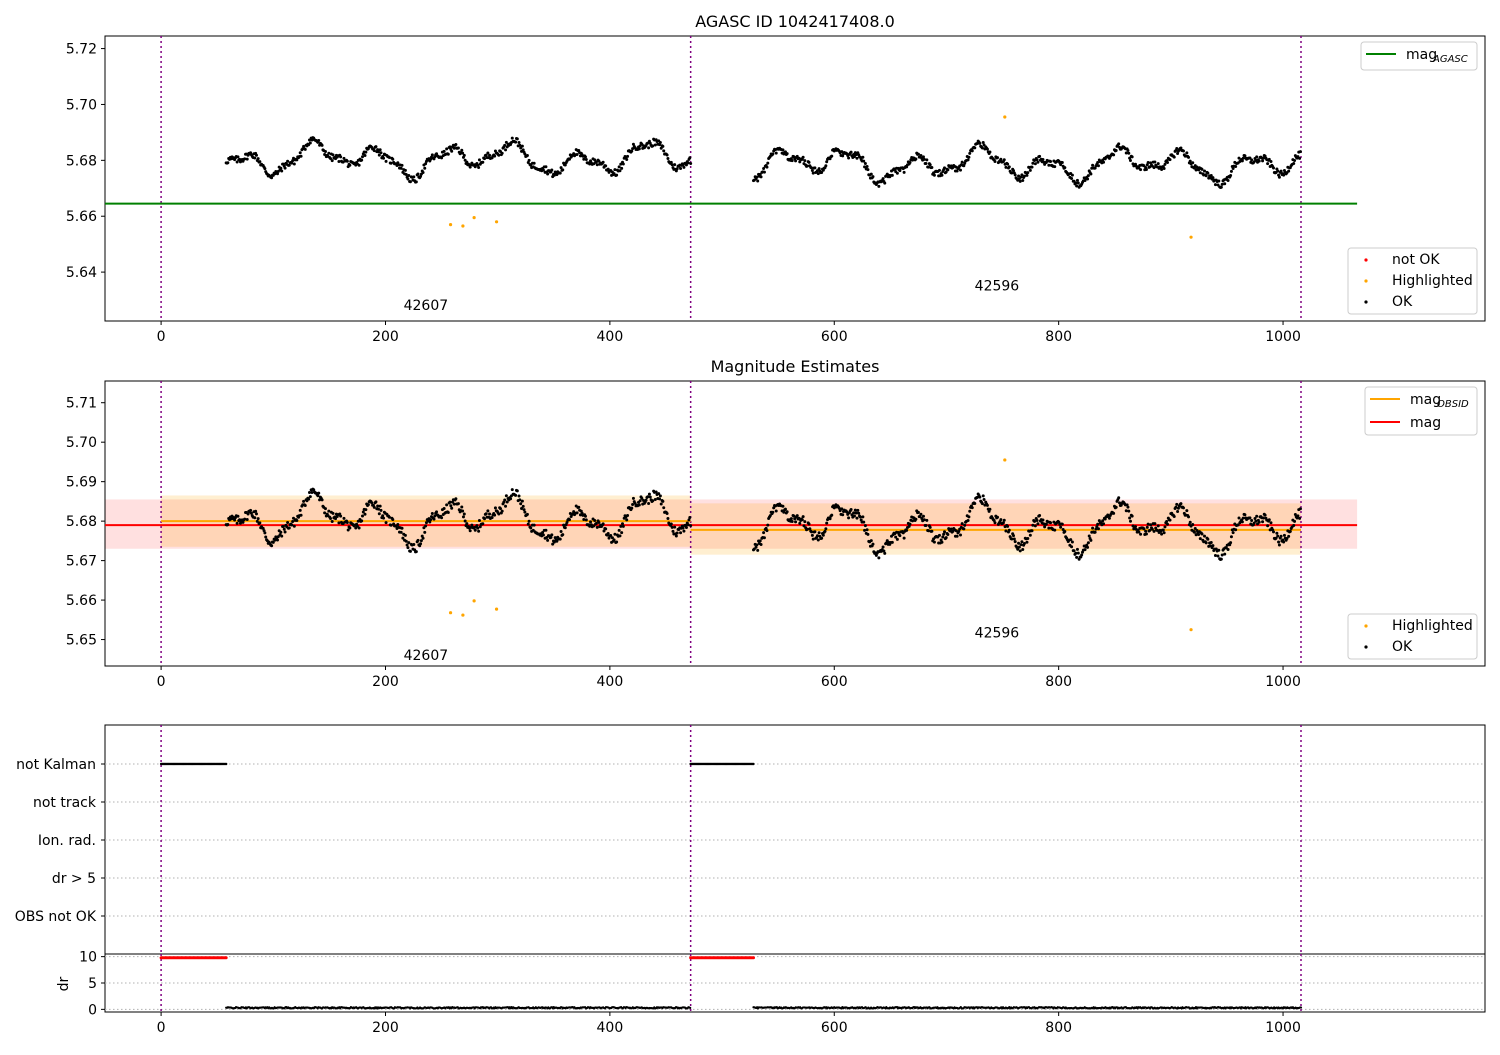 This screenshot has height=1055, width=1500. I want to click on x-tick-label: 1000, so click(1283, 1028).